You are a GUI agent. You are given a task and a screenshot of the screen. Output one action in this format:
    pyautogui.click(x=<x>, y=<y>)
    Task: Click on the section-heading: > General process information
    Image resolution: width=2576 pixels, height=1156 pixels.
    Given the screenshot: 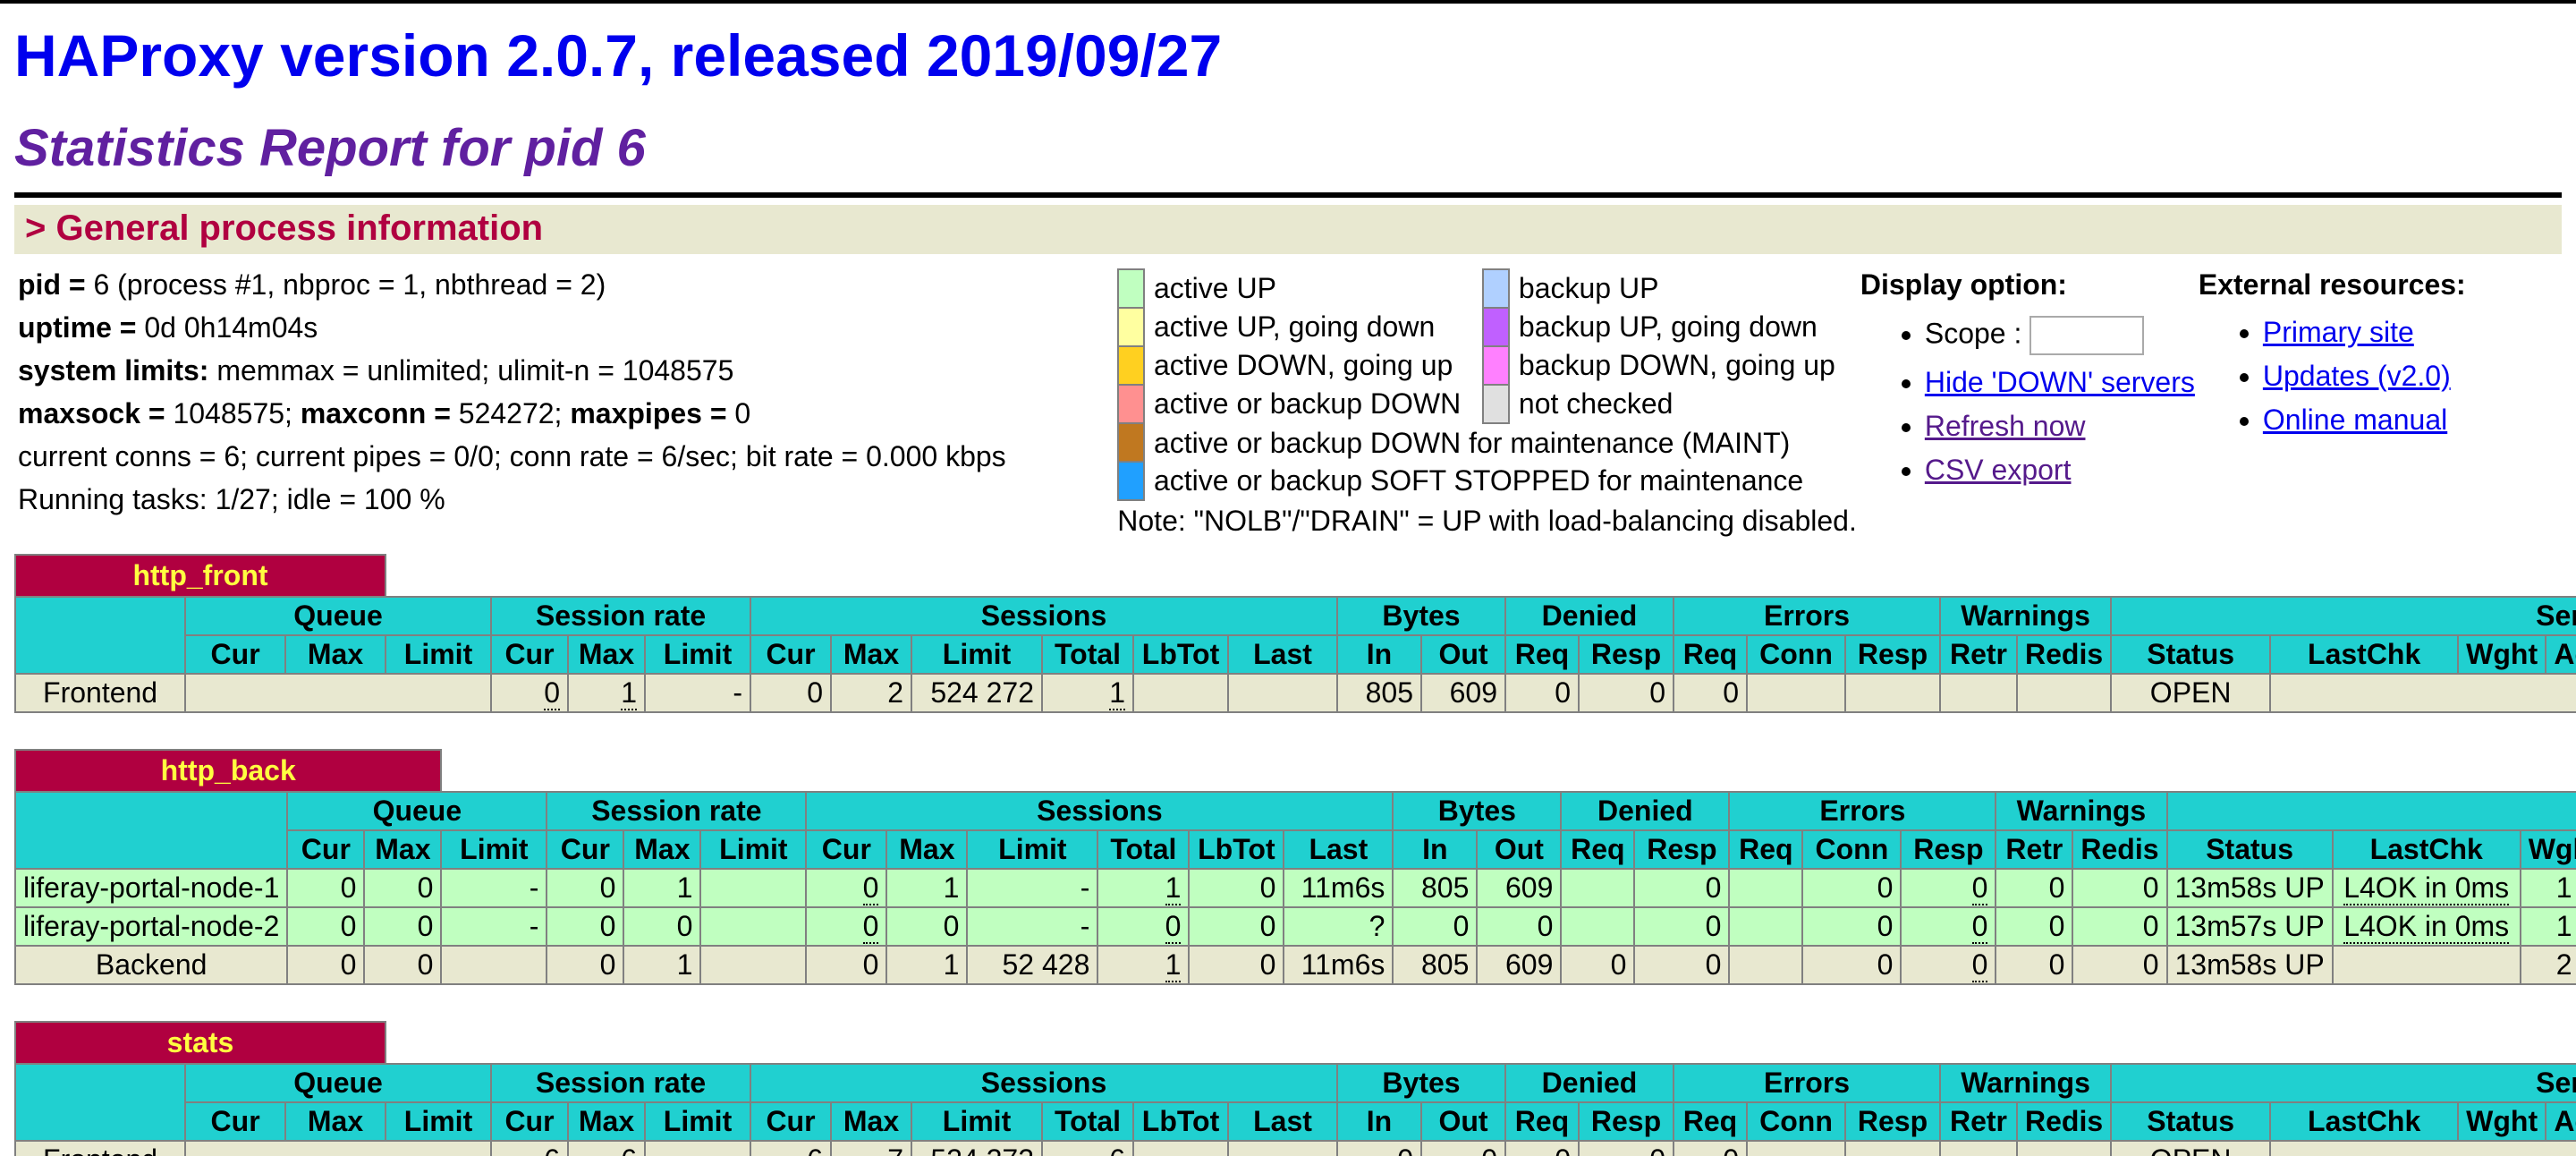 What is the action you would take?
    pyautogui.click(x=1288, y=229)
    